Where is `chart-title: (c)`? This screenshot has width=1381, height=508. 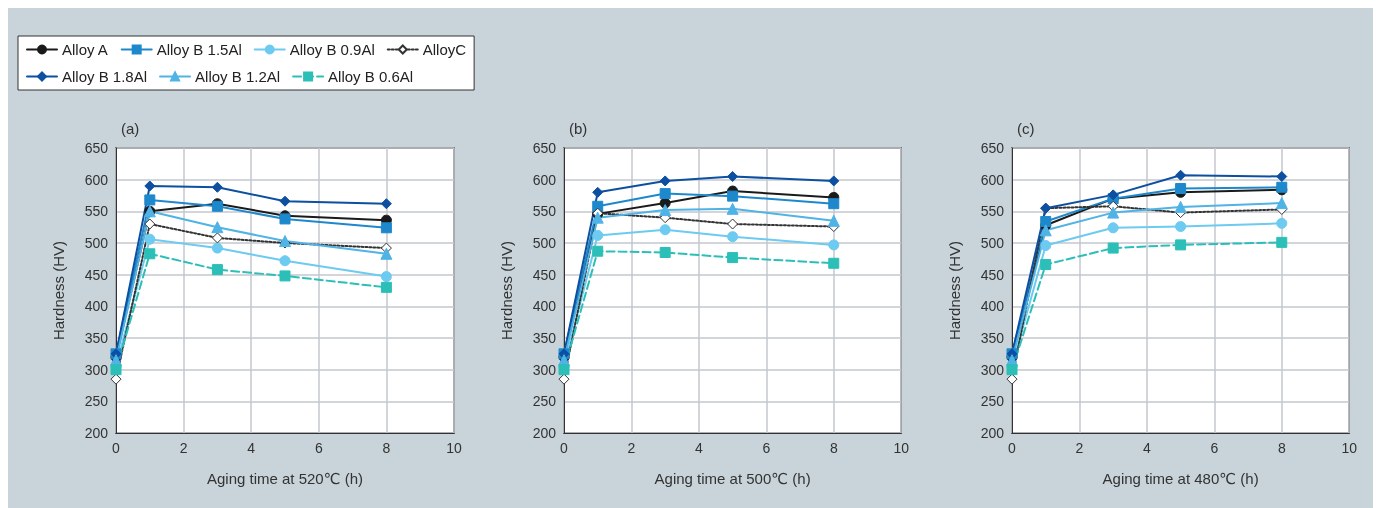
chart-title: (c) is located at coordinates (1026, 128).